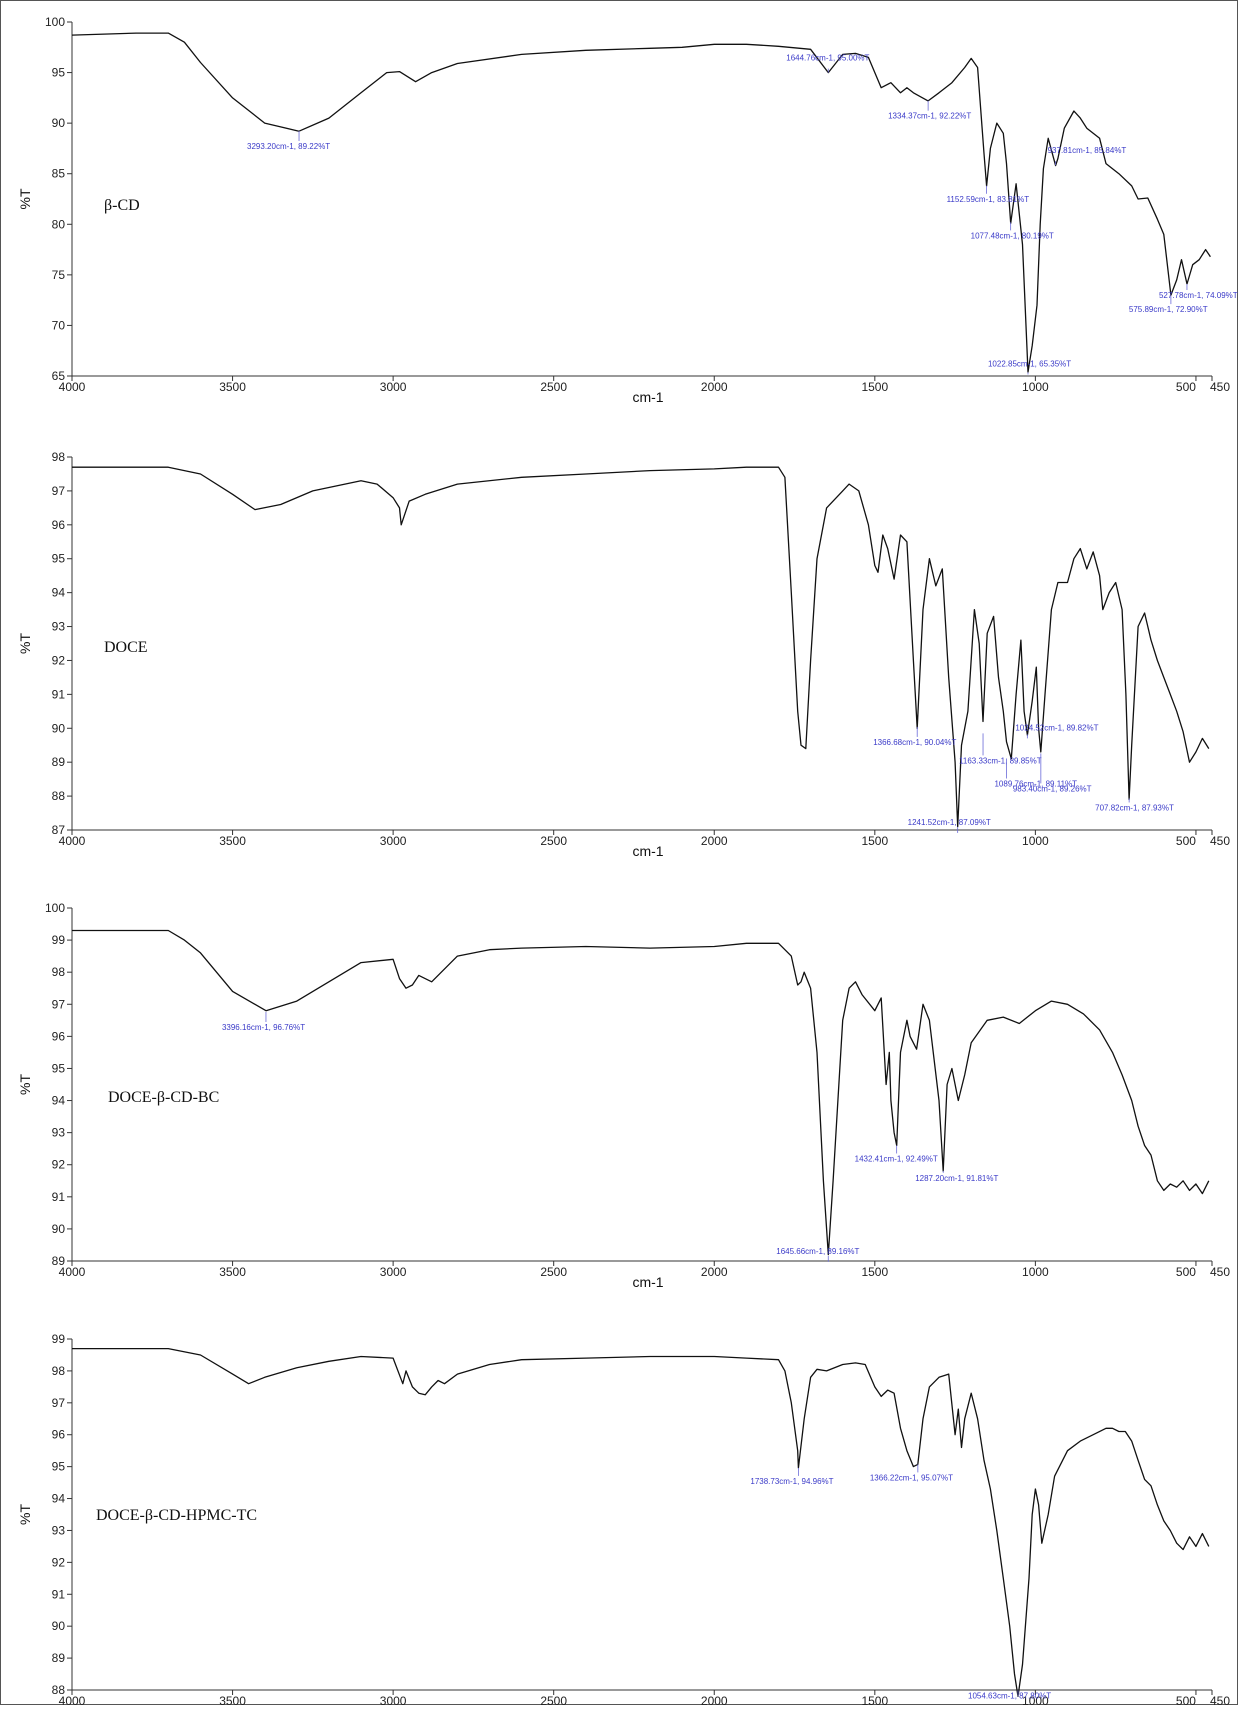 The height and width of the screenshot is (1710, 1238). What do you see at coordinates (59, 325) in the screenshot?
I see `y-tick-label: 70` at bounding box center [59, 325].